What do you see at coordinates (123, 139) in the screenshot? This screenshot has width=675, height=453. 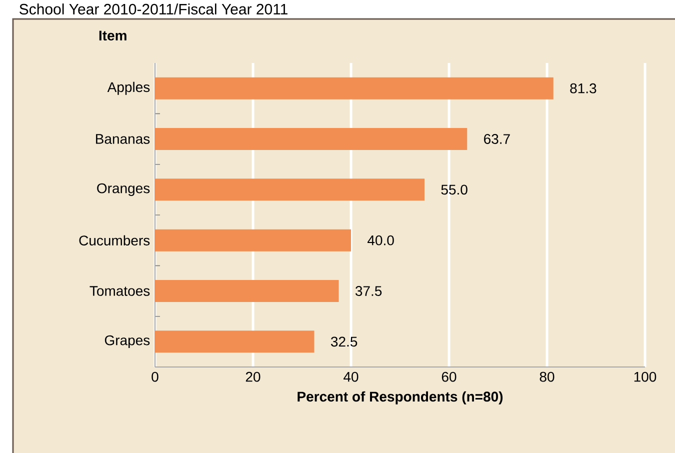 I see `y-tick-label: Bananas` at bounding box center [123, 139].